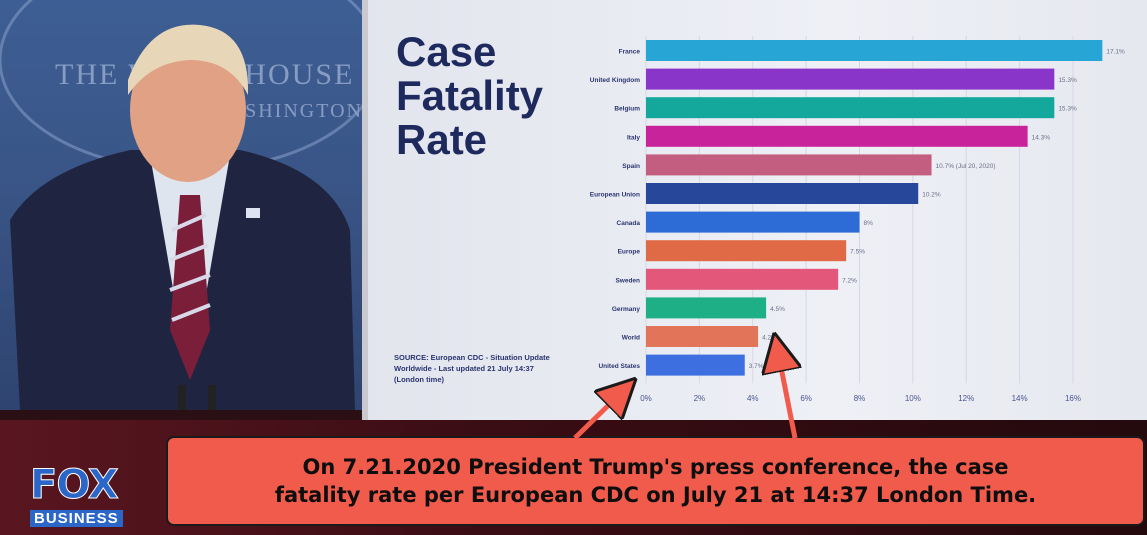 Image resolution: width=1147 pixels, height=535 pixels. I want to click on data-label: 3.7%, so click(756, 366).